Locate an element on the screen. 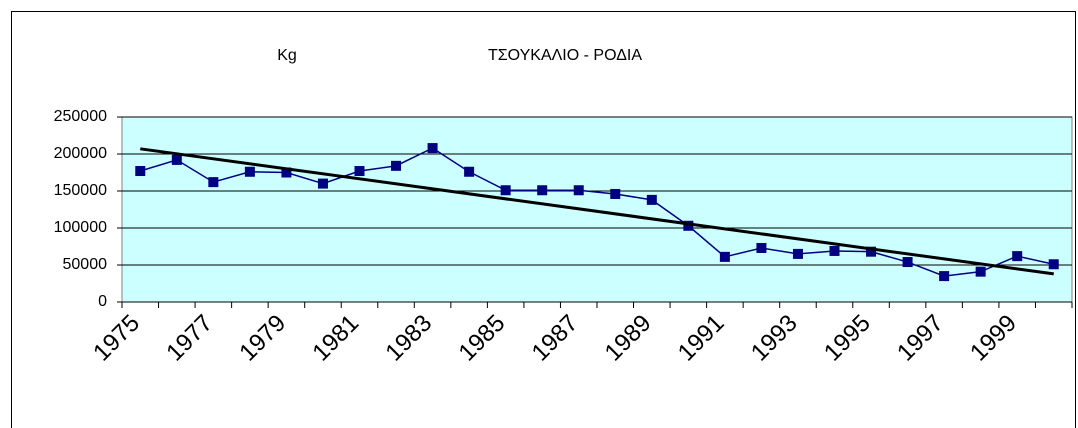  chart-title: ΤΣΟΥΚΑΛΙΟ - ΡΟΔΙΑ is located at coordinates (565, 55).